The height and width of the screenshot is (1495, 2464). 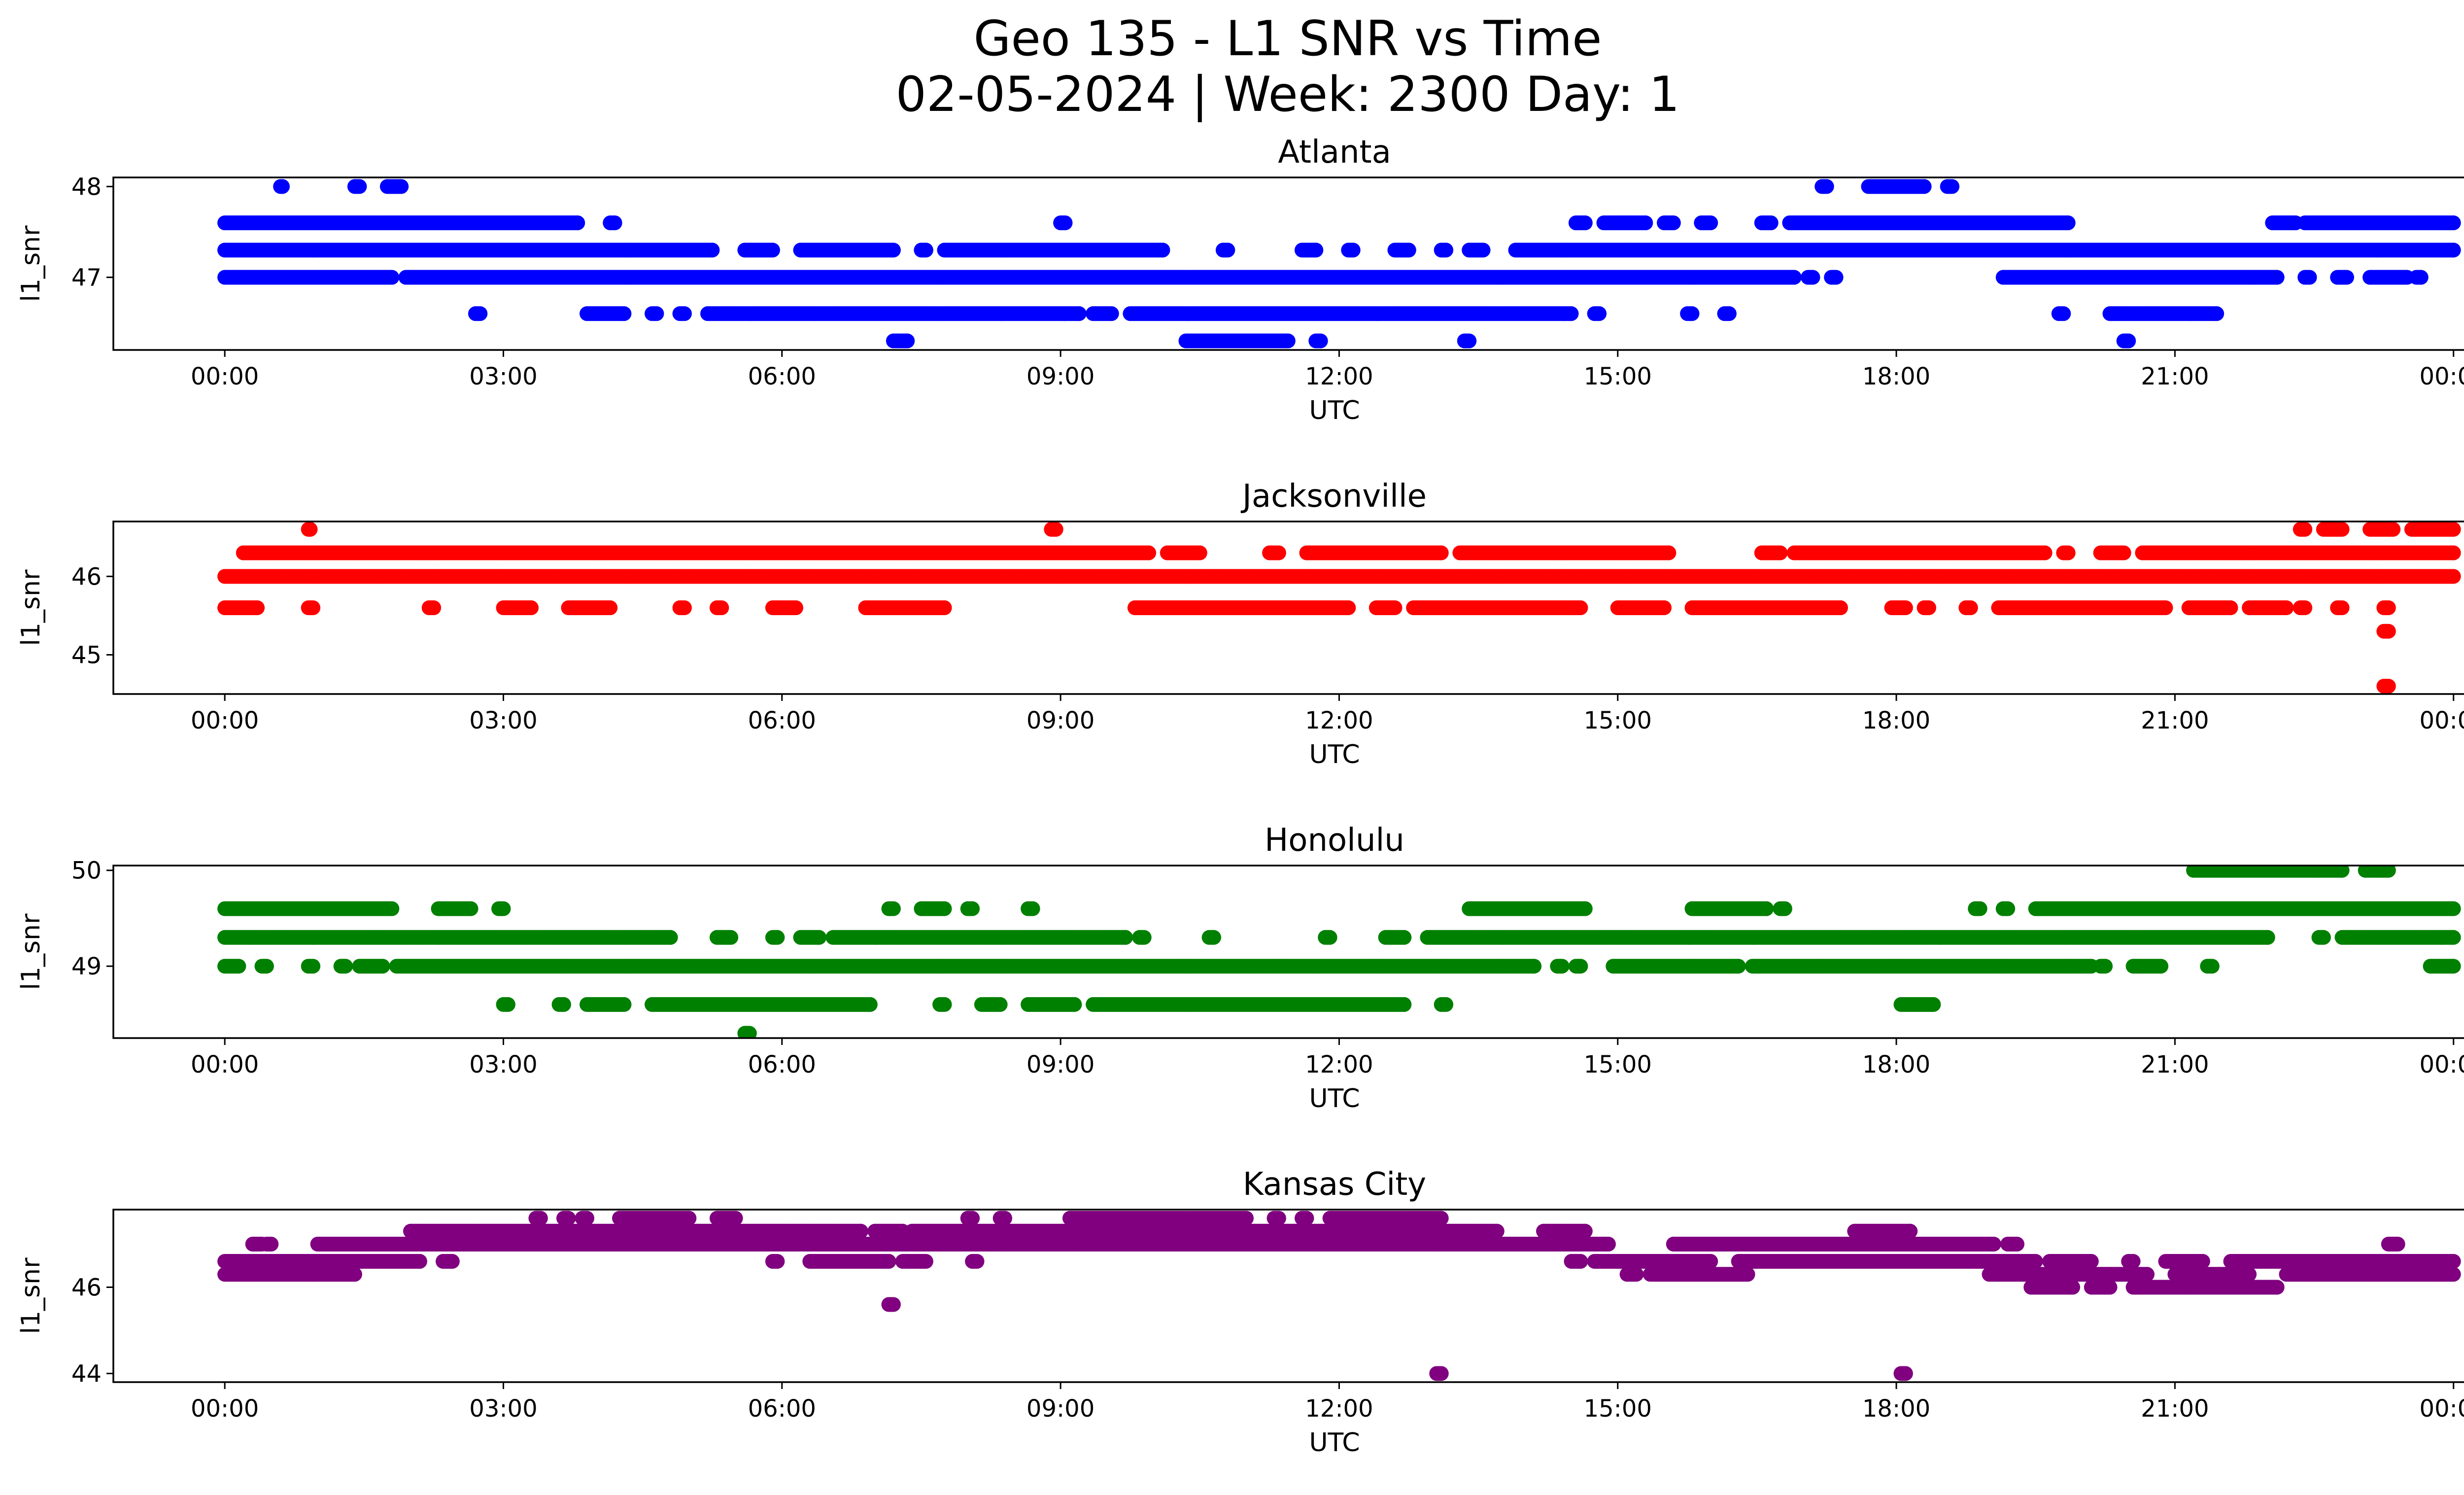 What do you see at coordinates (2175, 376) in the screenshot?
I see `x-tick-label: 21:00` at bounding box center [2175, 376].